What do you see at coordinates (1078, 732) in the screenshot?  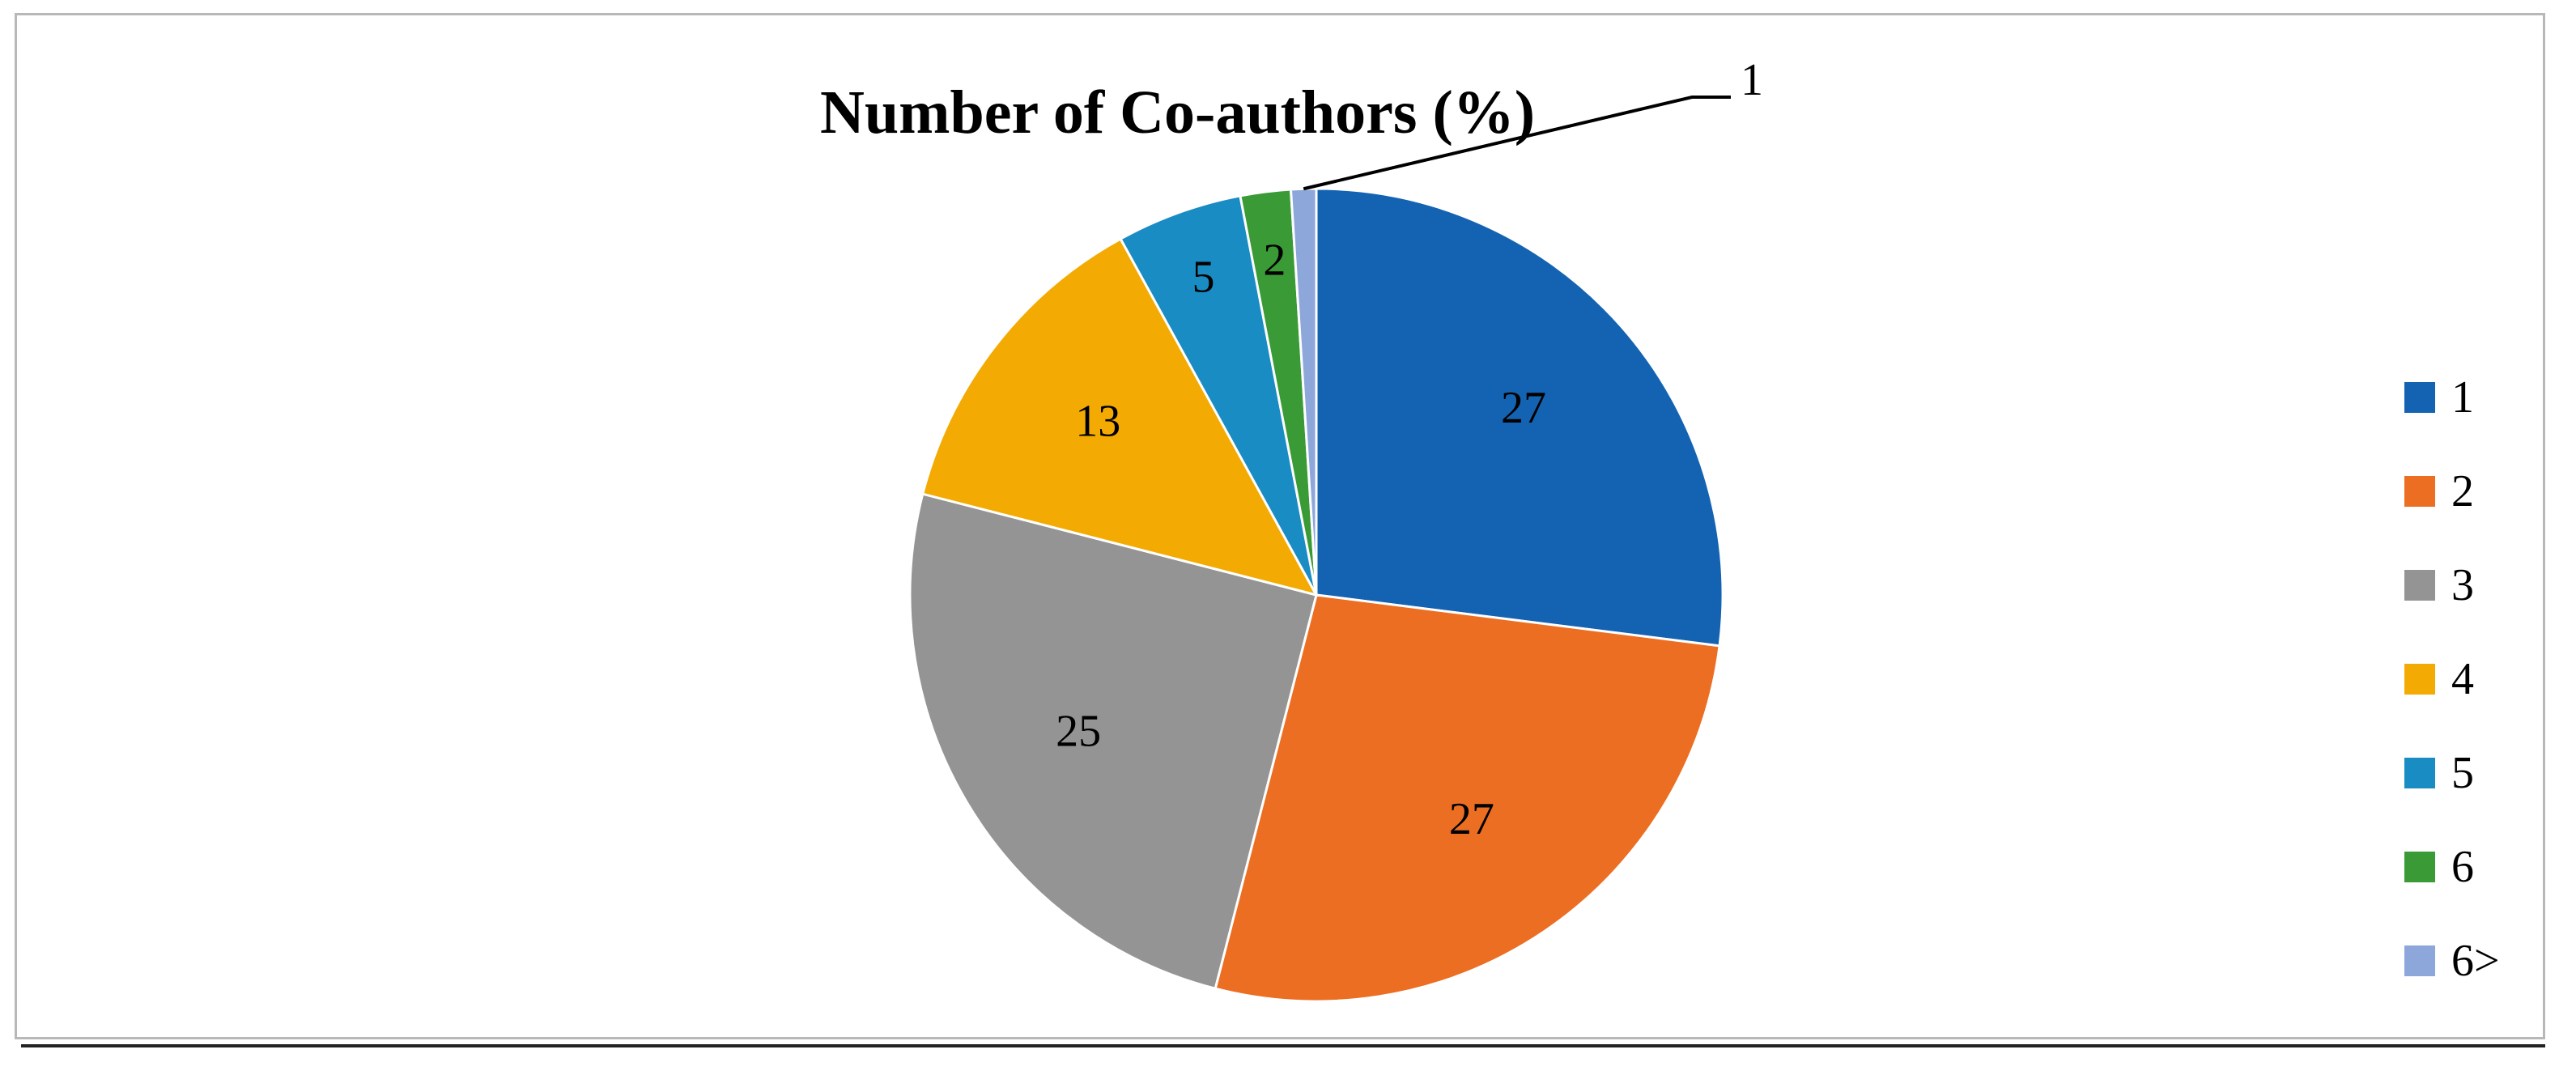 I see `data-label-3: 25` at bounding box center [1078, 732].